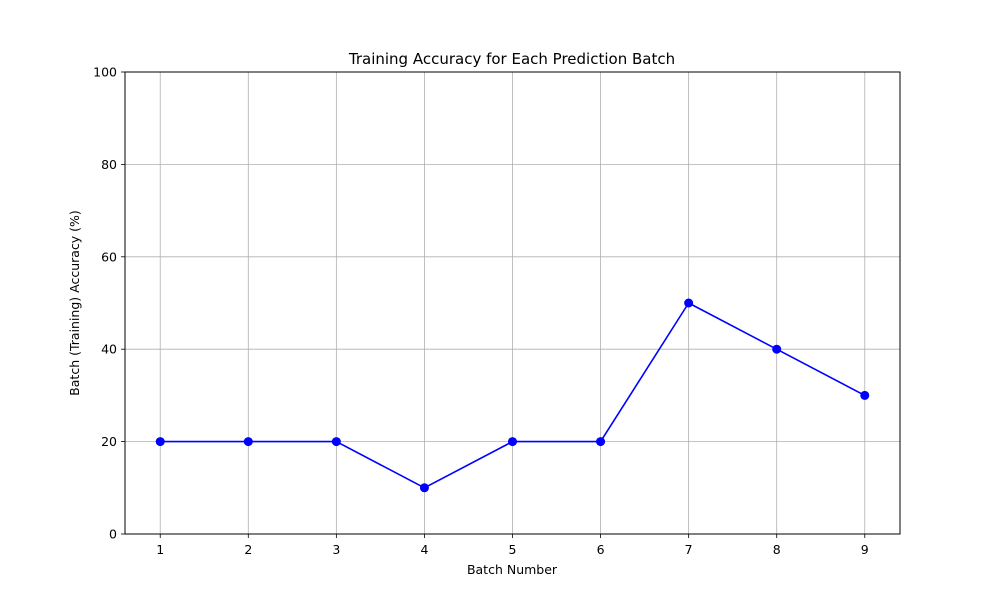  Describe the element at coordinates (777, 549) in the screenshot. I see `x-tick-label: 8` at that location.